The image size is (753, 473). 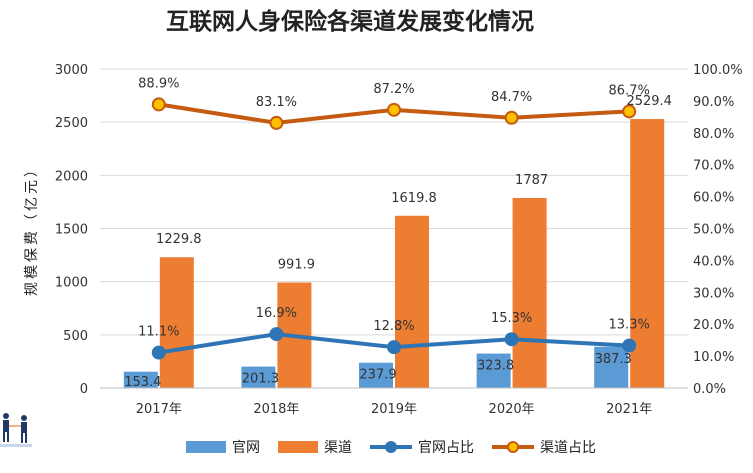 What do you see at coordinates (629, 90) in the screenshot?
I see `data-label: 86.7%` at bounding box center [629, 90].